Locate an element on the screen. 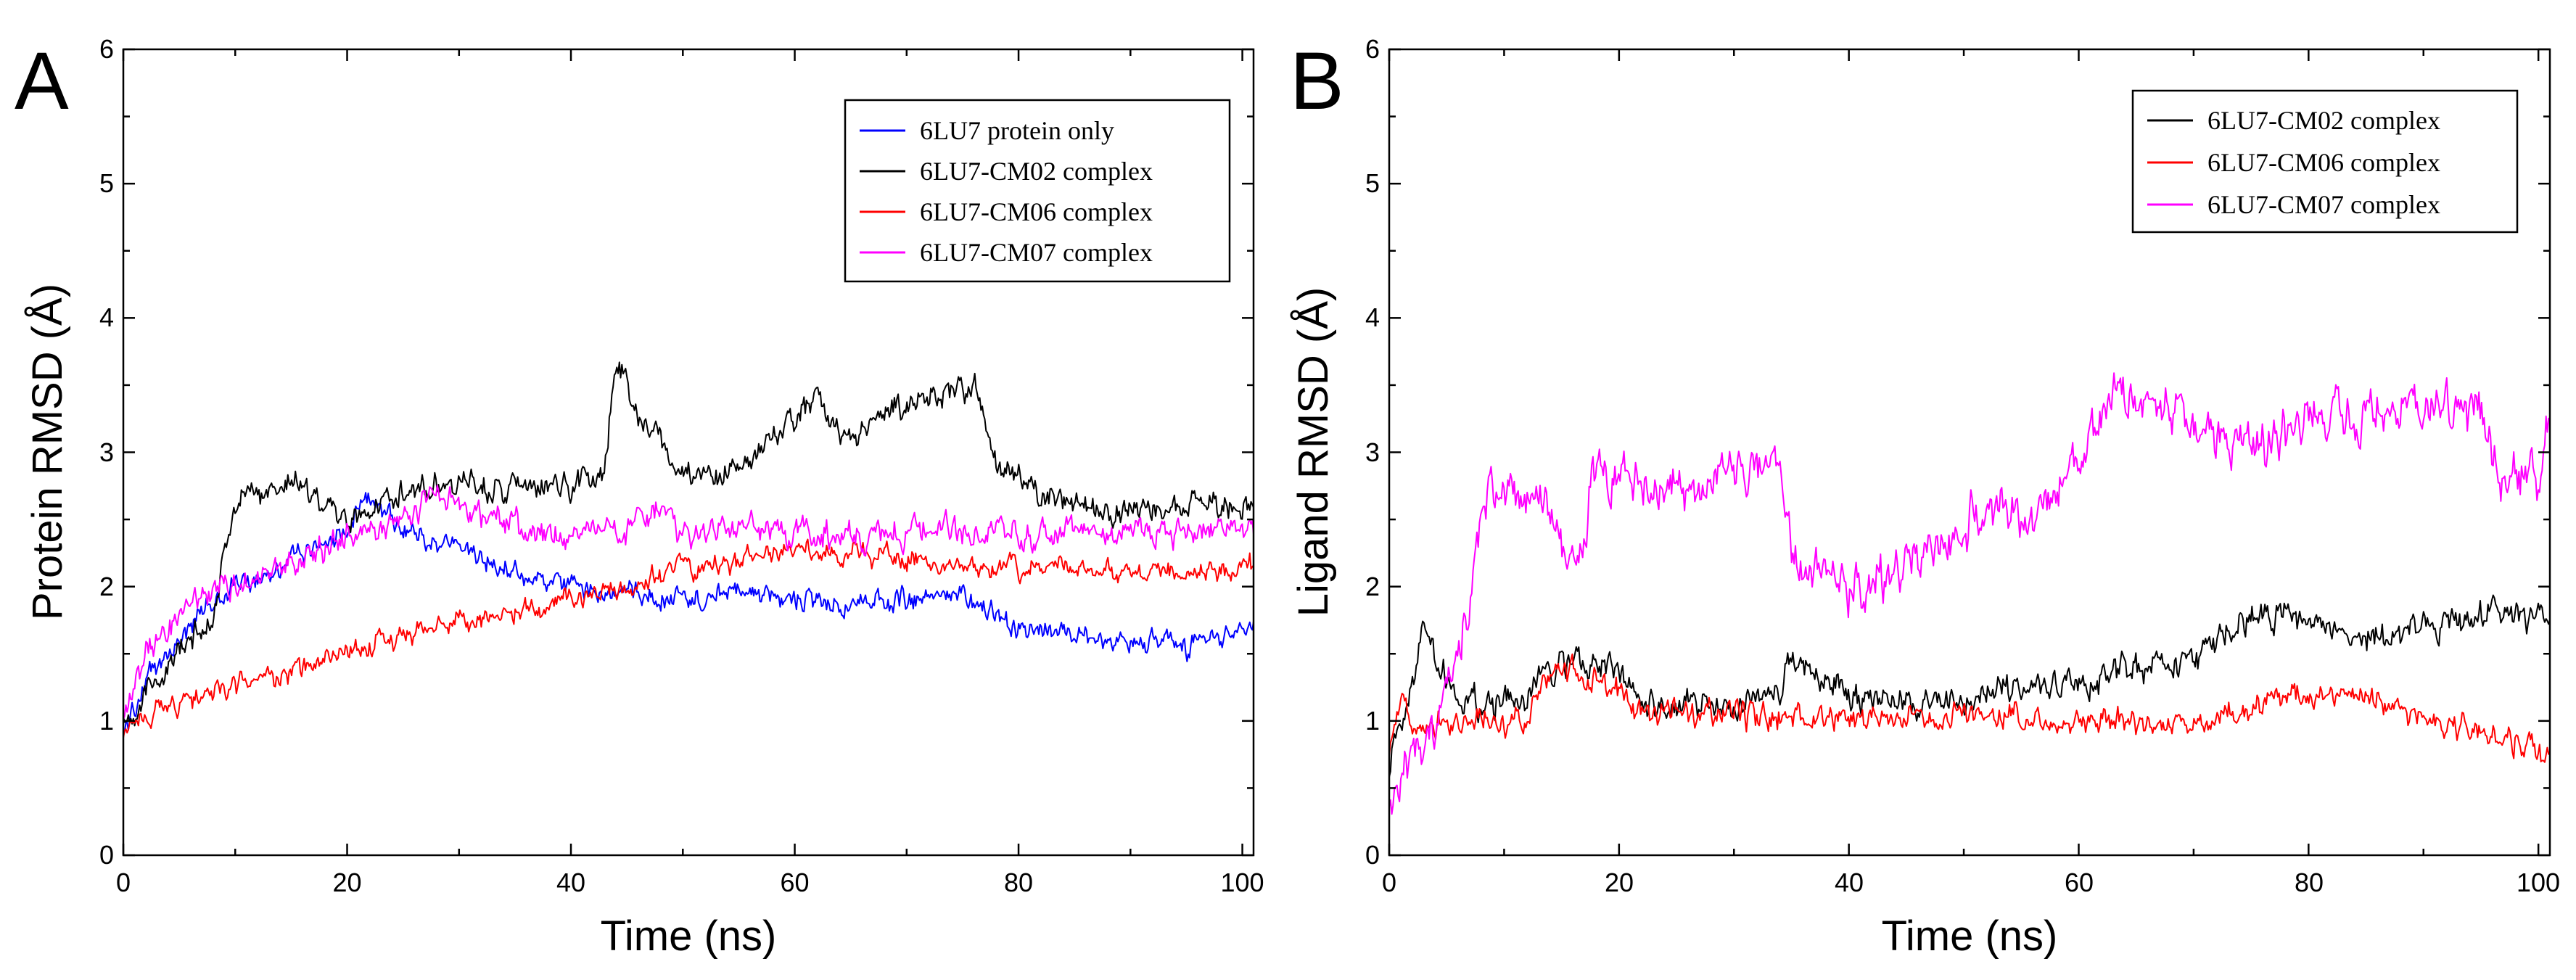 The height and width of the screenshot is (980, 2576). y-axis-title: Protein RMSD (Å) is located at coordinates (47, 452).